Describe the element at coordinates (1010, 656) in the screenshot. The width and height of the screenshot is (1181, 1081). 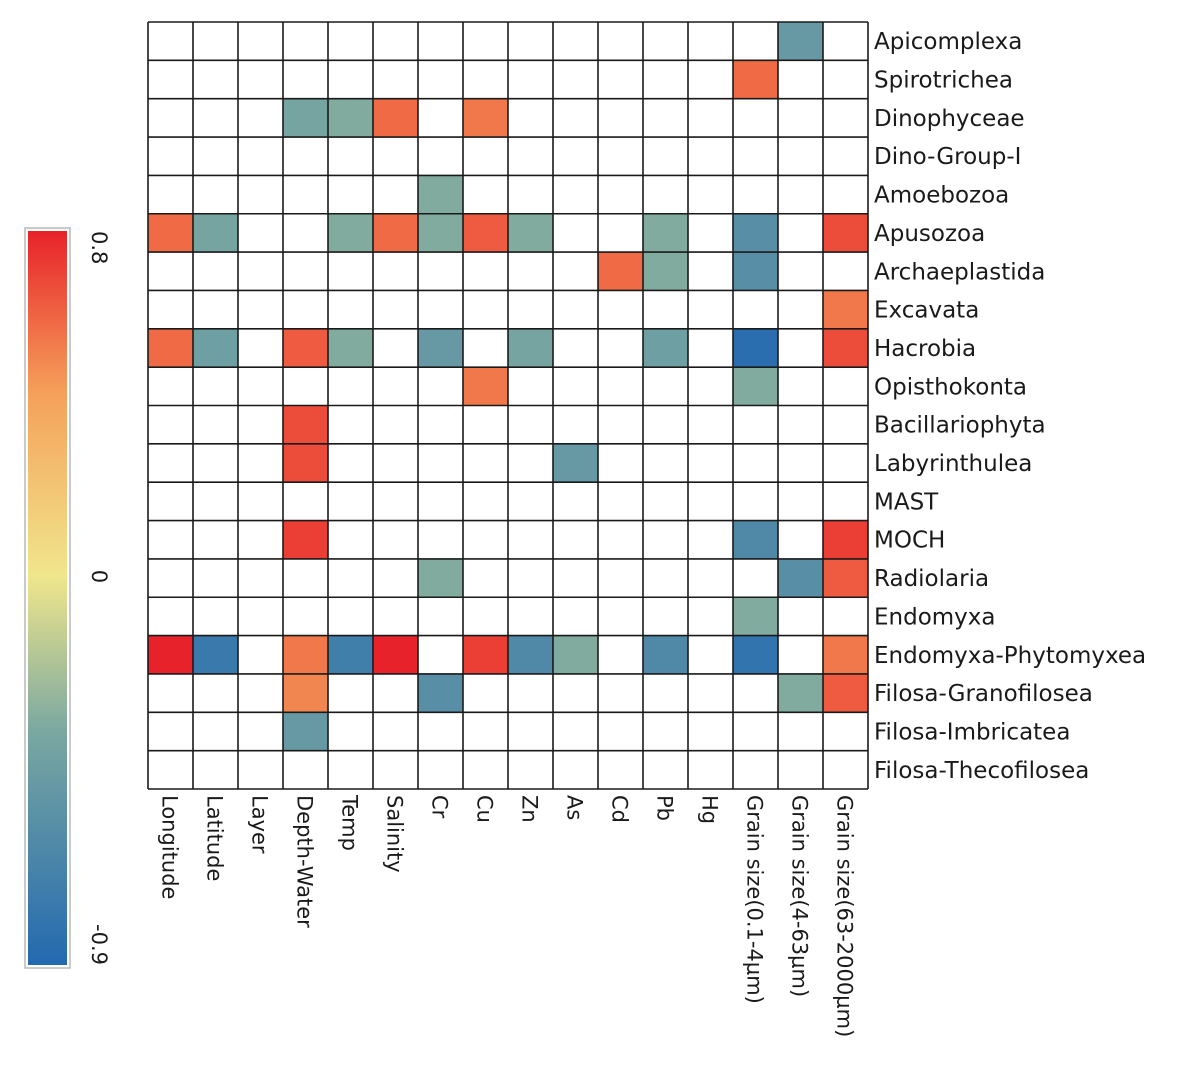
I see `row-label: Endomyxa-Phytomyxea` at that location.